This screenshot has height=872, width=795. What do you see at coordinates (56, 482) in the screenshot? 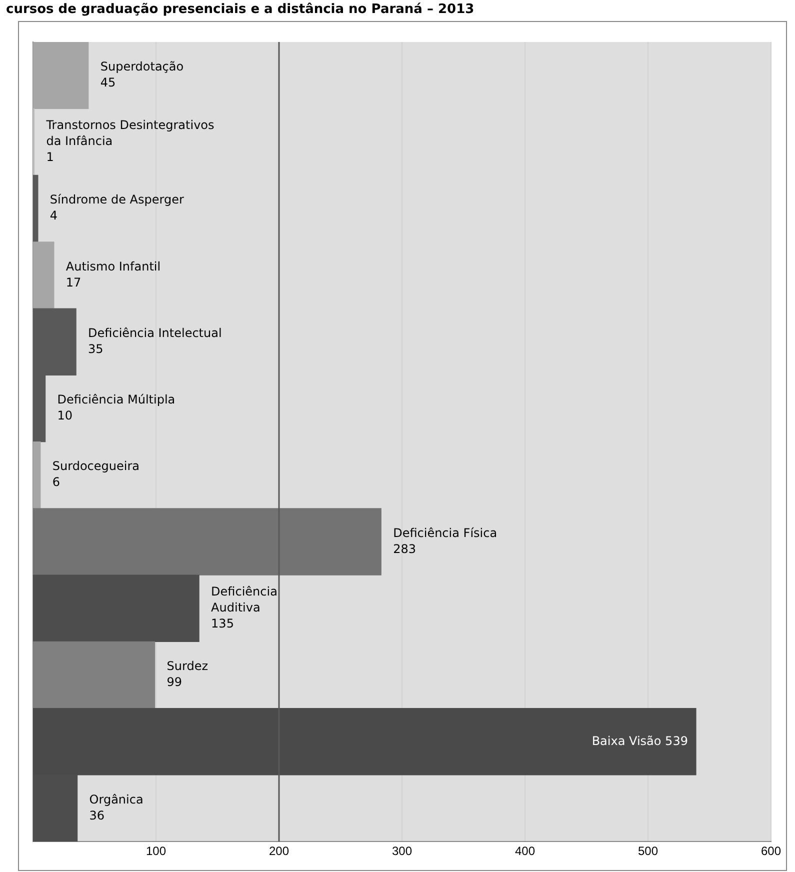
I see `data-label: 6` at bounding box center [56, 482].